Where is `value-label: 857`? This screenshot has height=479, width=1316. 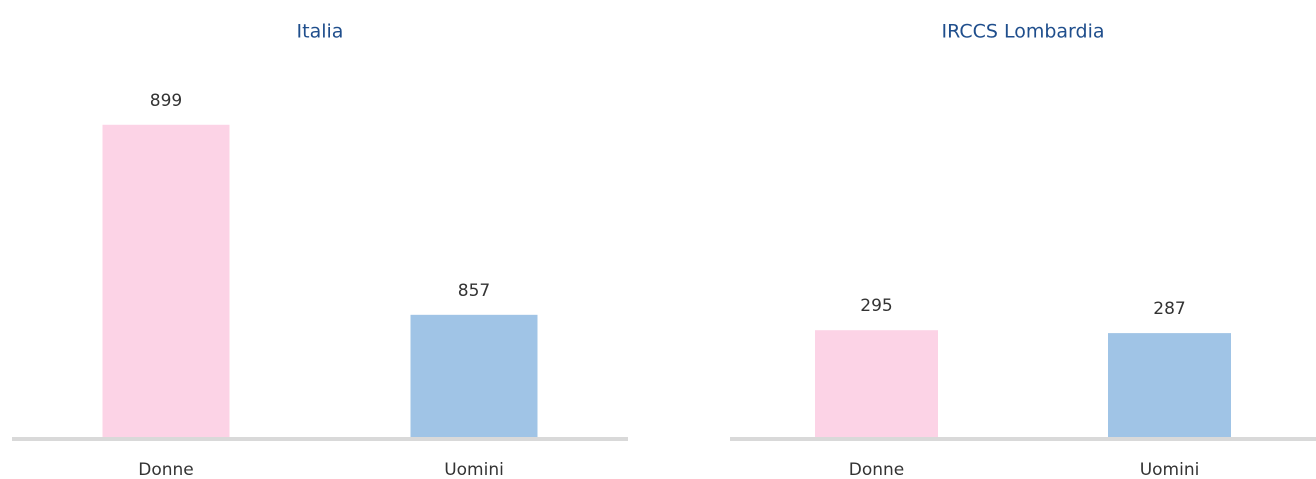
value-label: 857 is located at coordinates (474, 291).